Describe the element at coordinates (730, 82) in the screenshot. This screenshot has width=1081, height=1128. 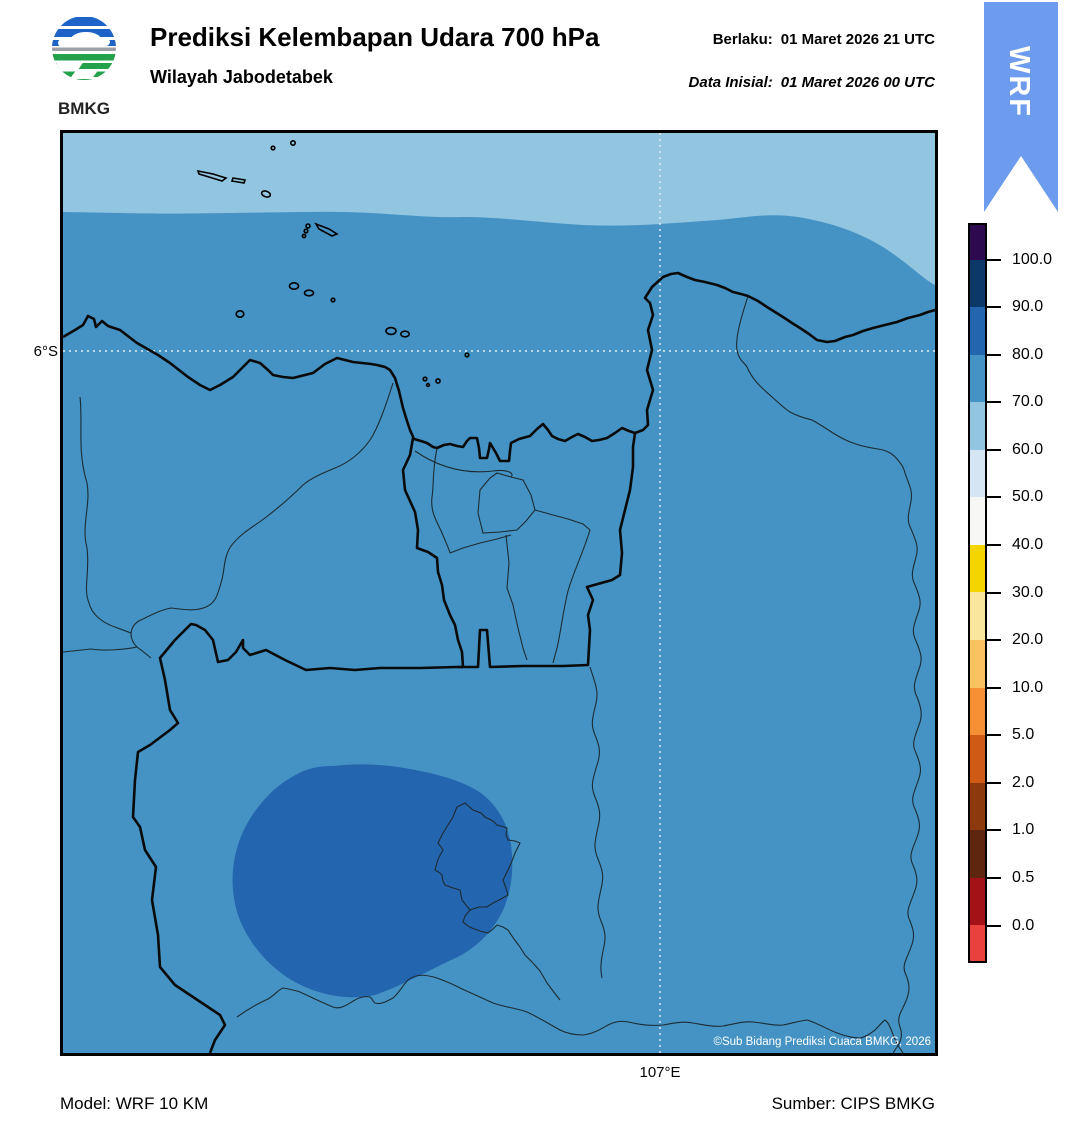
I see `initial-time-label: Data Inisial:` at that location.